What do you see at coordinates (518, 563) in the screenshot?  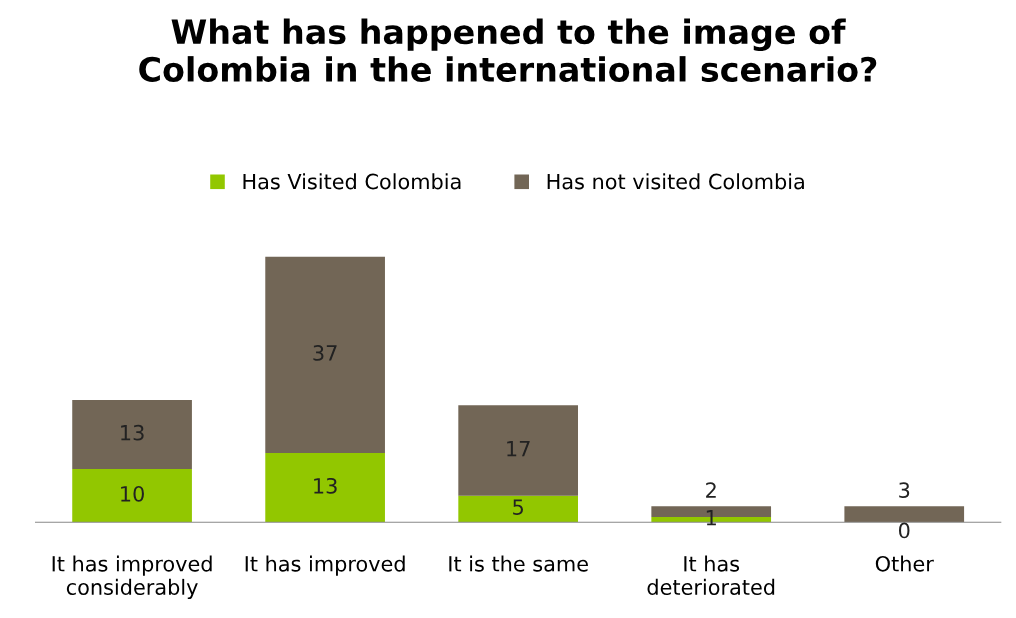 I see `x-tick-label: It is the same` at bounding box center [518, 563].